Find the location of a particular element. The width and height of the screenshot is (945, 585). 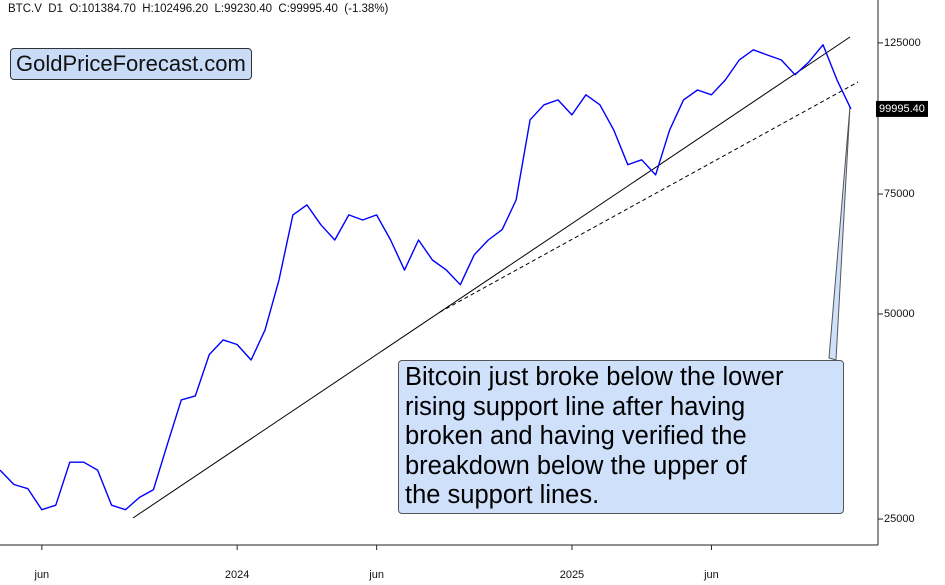

annotation-line: broken and having verified the is located at coordinates (576, 436).